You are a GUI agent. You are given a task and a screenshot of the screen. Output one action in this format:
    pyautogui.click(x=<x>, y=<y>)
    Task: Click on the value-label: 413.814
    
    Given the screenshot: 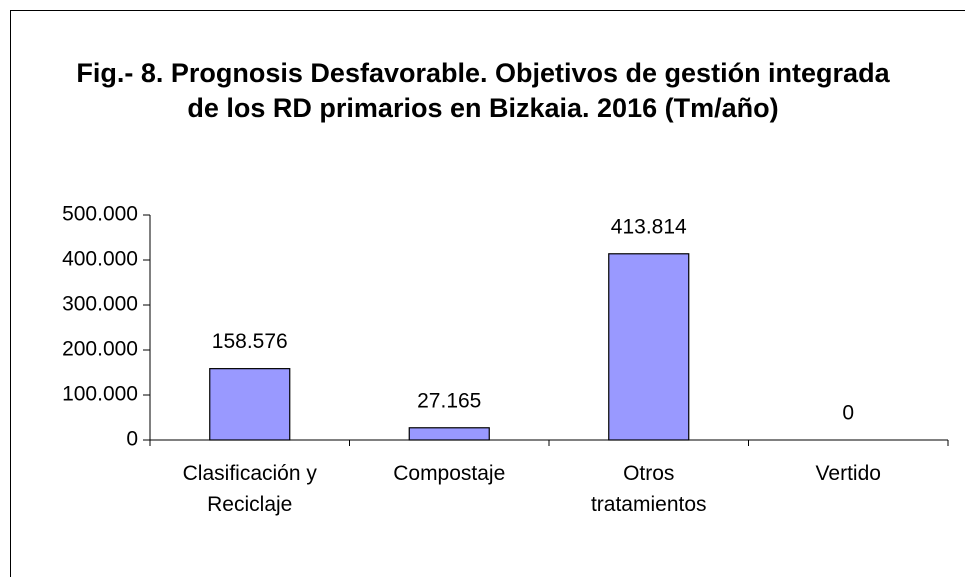 What is the action you would take?
    pyautogui.click(x=649, y=226)
    